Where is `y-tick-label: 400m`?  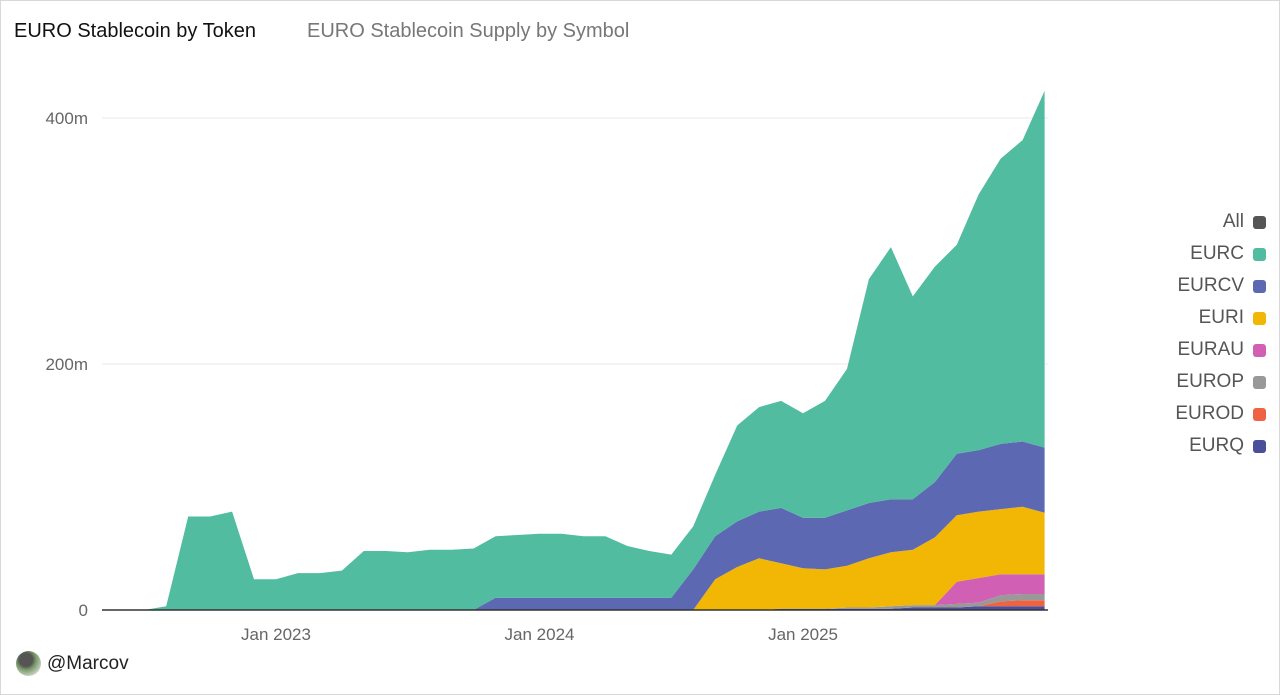
y-tick-label: 400m is located at coordinates (66, 118).